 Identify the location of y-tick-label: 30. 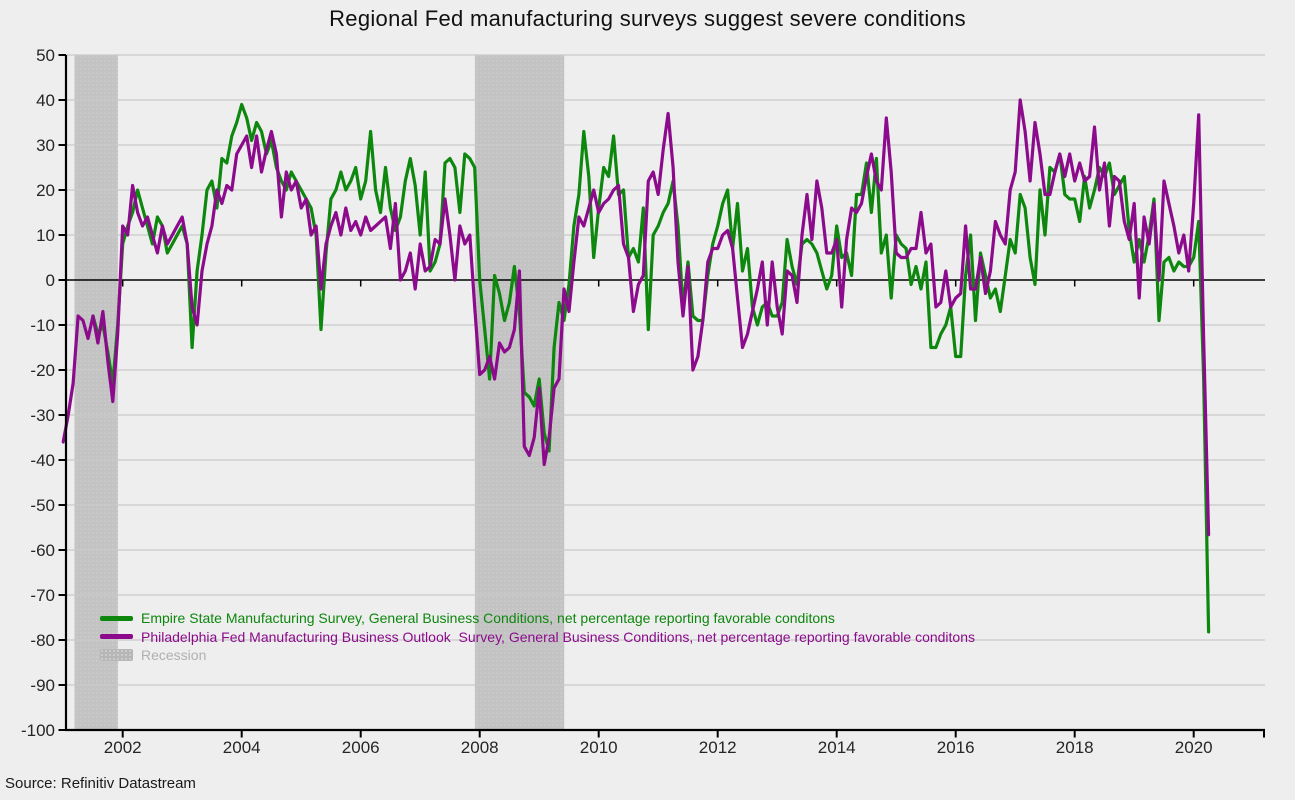
(45, 145).